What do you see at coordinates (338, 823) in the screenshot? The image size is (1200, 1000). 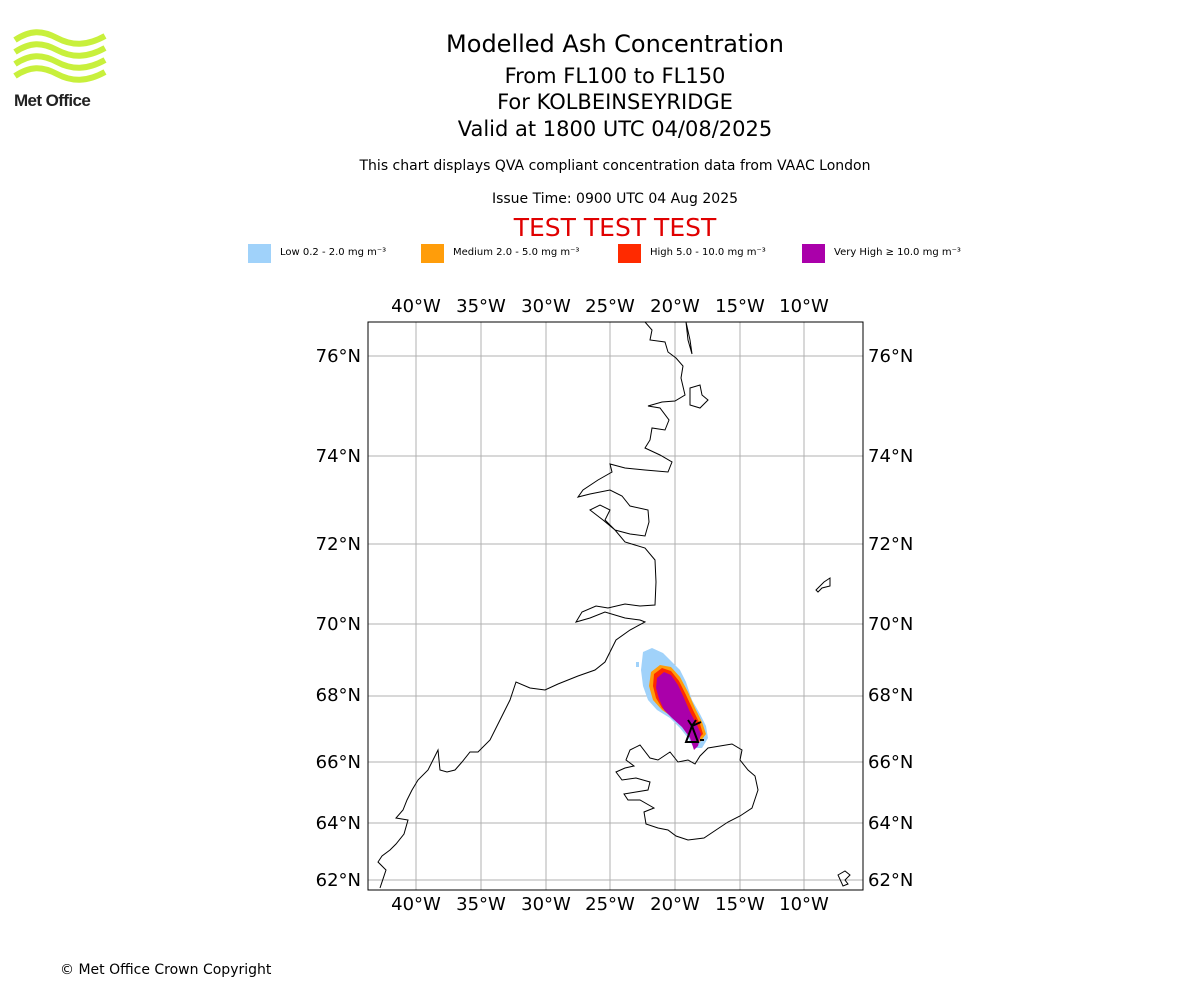 I see `lat-tick-left: 64°N` at bounding box center [338, 823].